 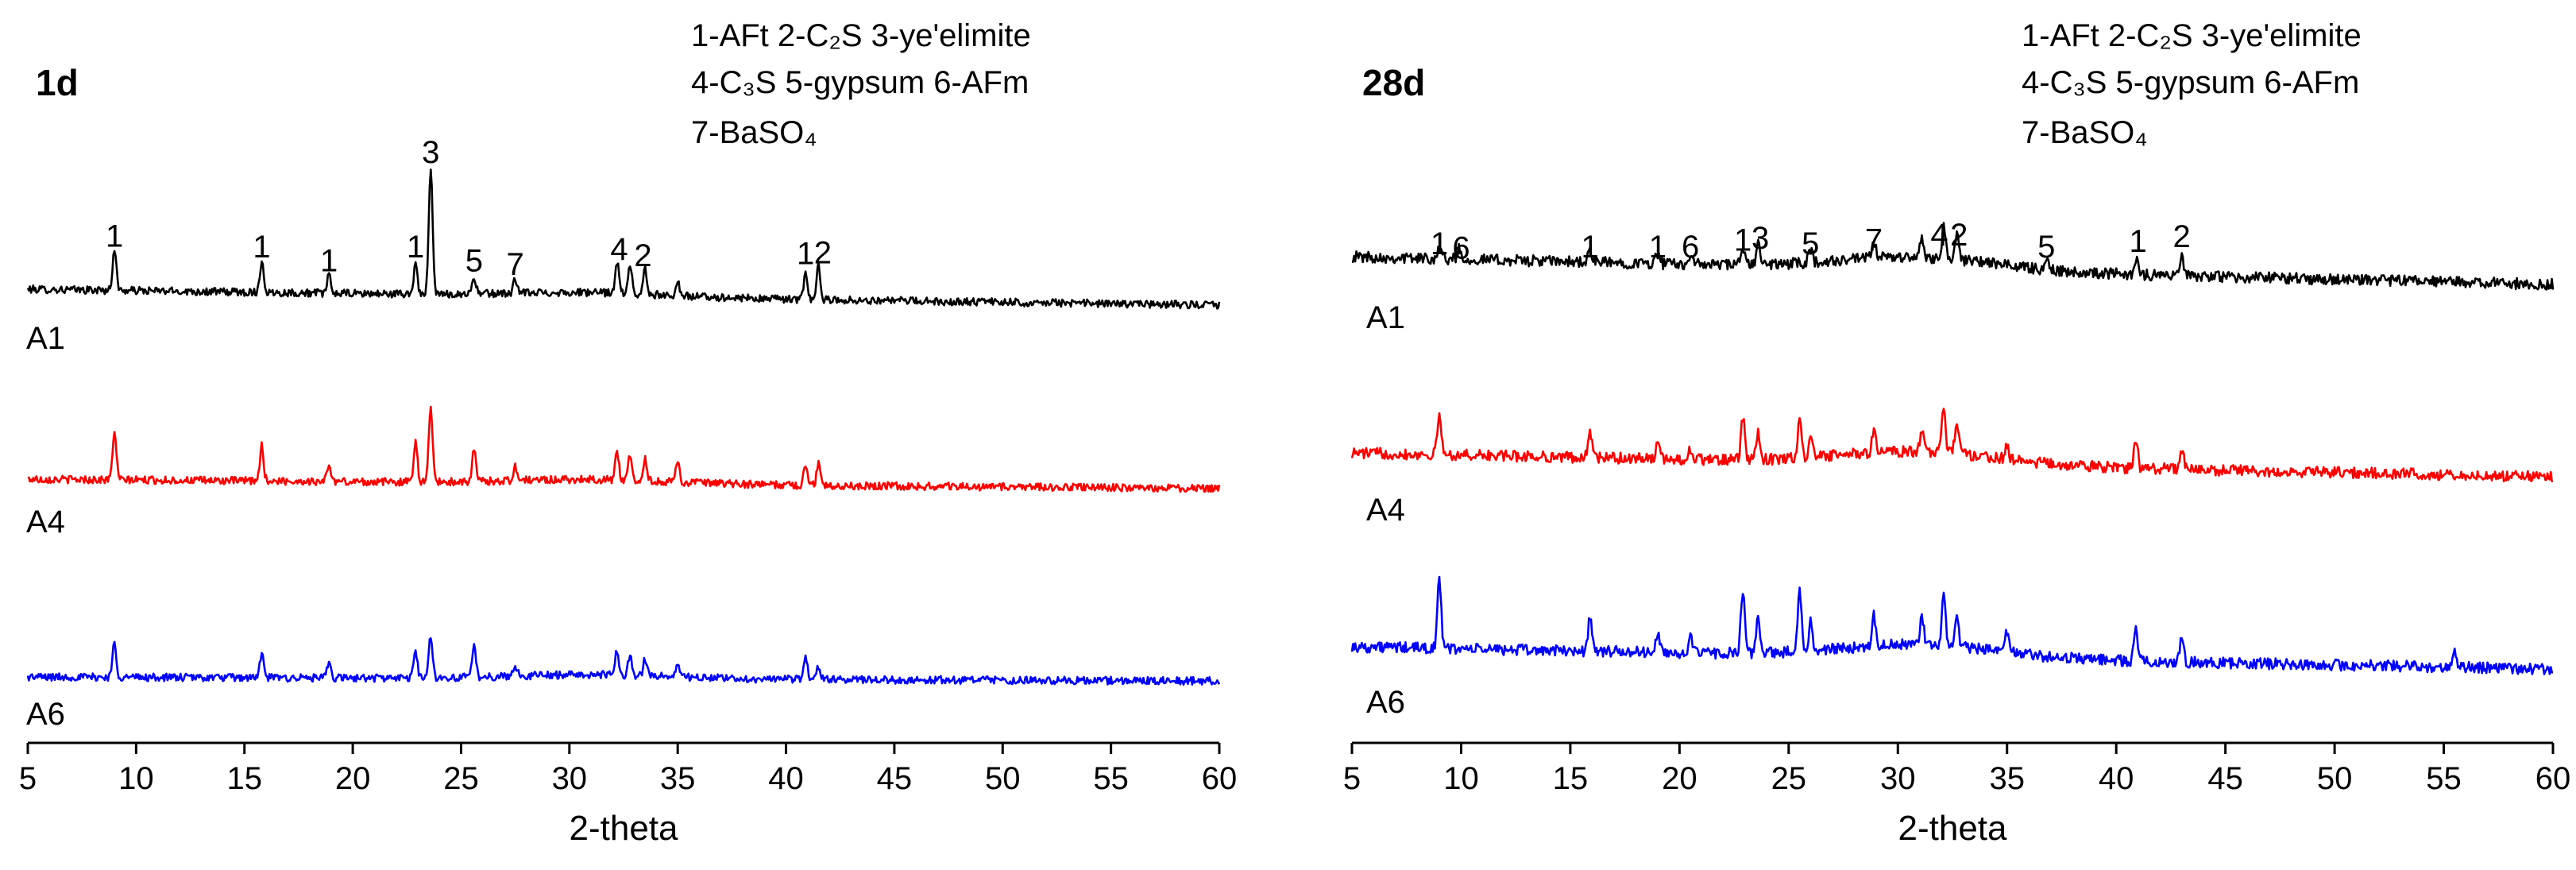 I want to click on panel-title: 1d, so click(x=58, y=82).